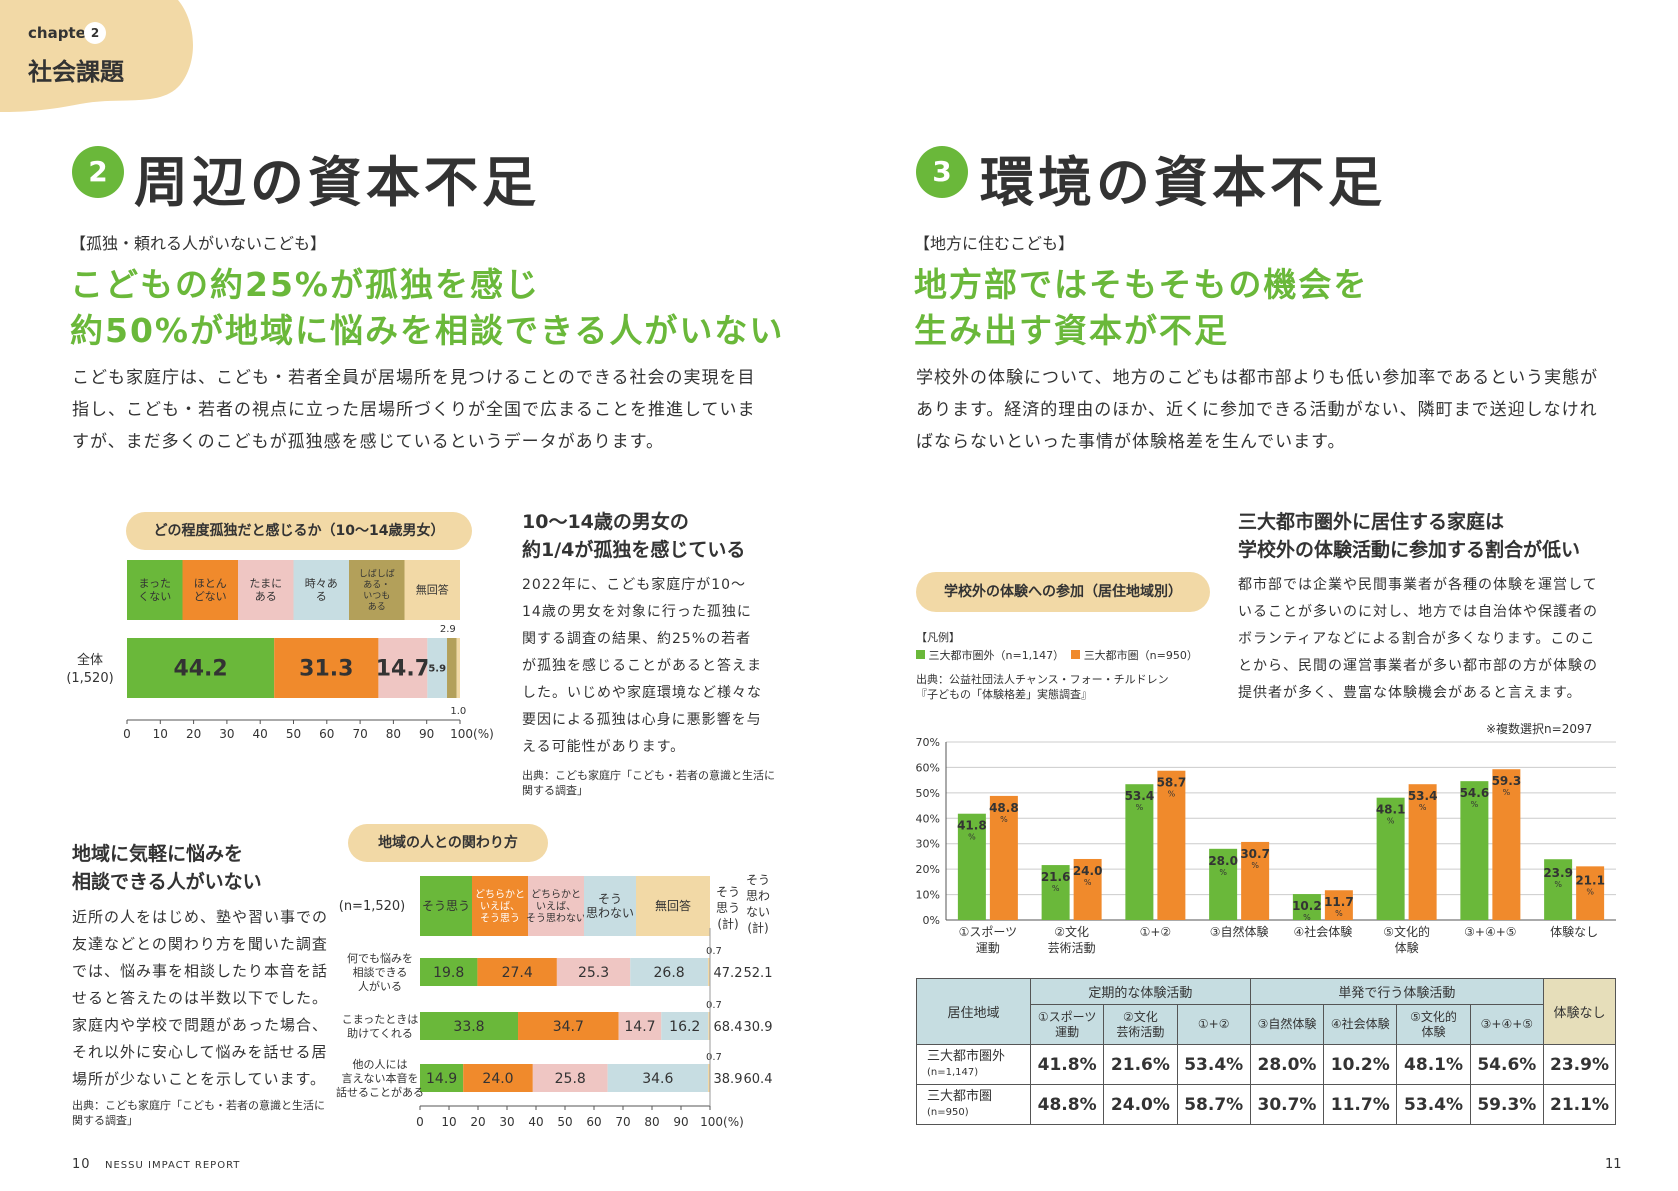 The width and height of the screenshot is (1678, 1191). What do you see at coordinates (1409, 536) in the screenshot?
I see `experience-subhead: 三大都市圏外に居住する家庭は 学校外の体験活動に参加する割合が低い` at bounding box center [1409, 536].